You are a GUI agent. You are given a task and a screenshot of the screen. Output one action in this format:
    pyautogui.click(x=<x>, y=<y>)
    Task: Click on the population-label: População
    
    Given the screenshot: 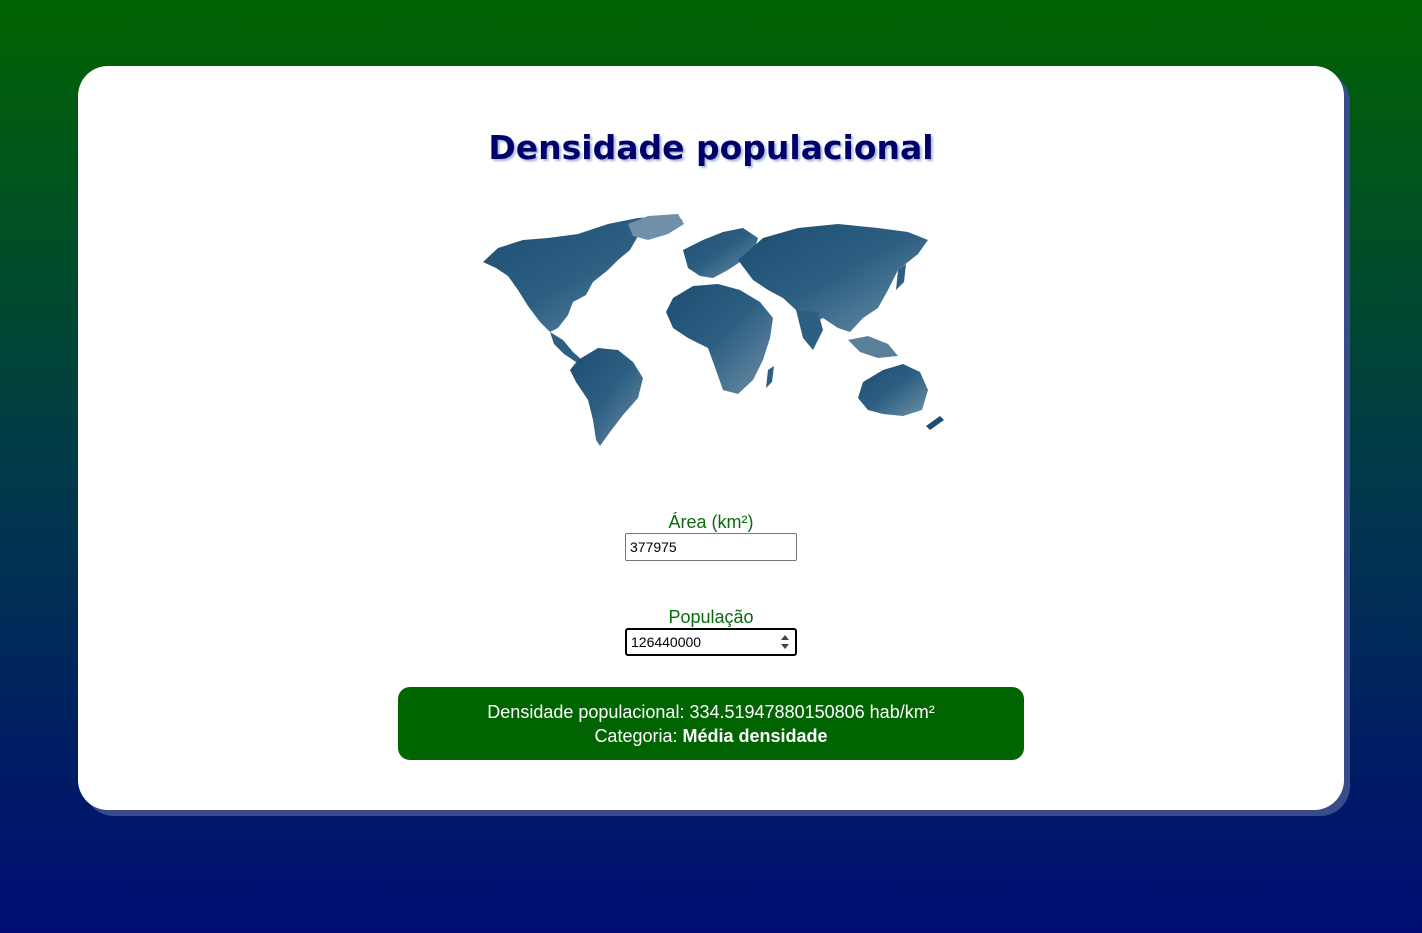 What is the action you would take?
    pyautogui.click(x=711, y=617)
    